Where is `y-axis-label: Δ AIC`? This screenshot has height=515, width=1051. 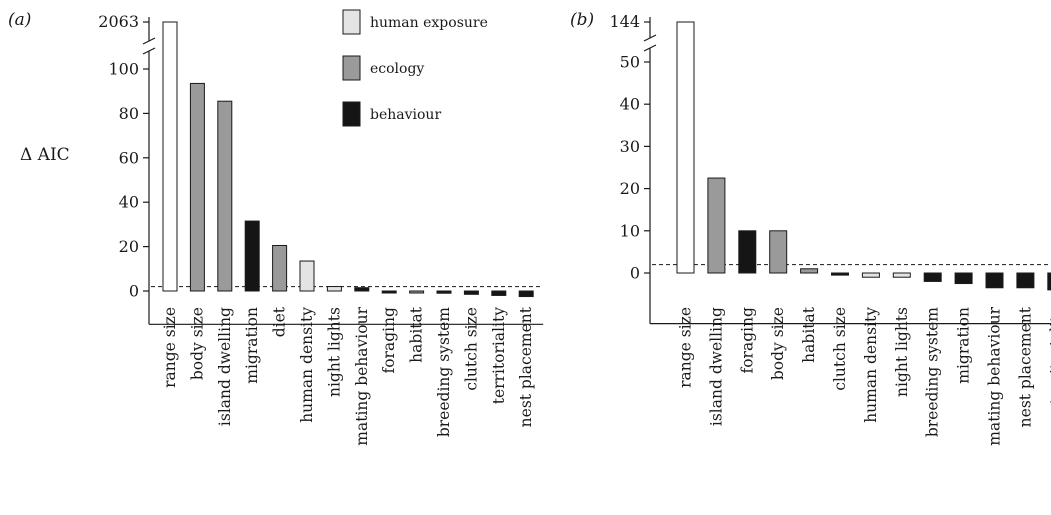 y-axis-label: Δ AIC is located at coordinates (45, 155).